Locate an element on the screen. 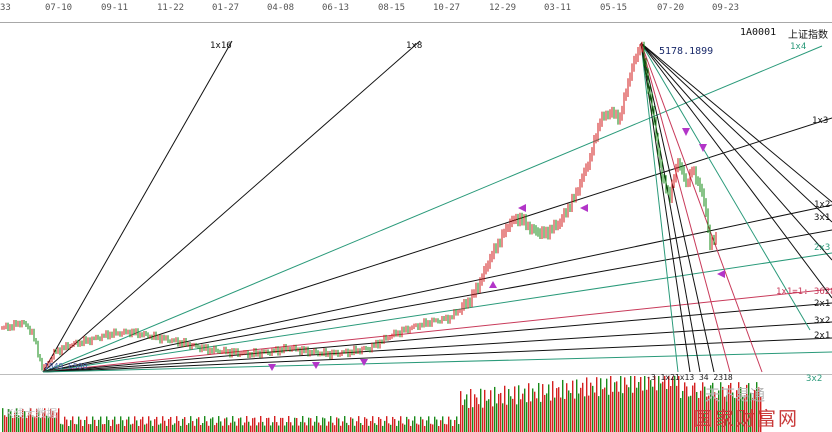 Image resolution: width=832 pixels, height=432 pixels. fan-label-1x16: 1x16 is located at coordinates (221, 46).